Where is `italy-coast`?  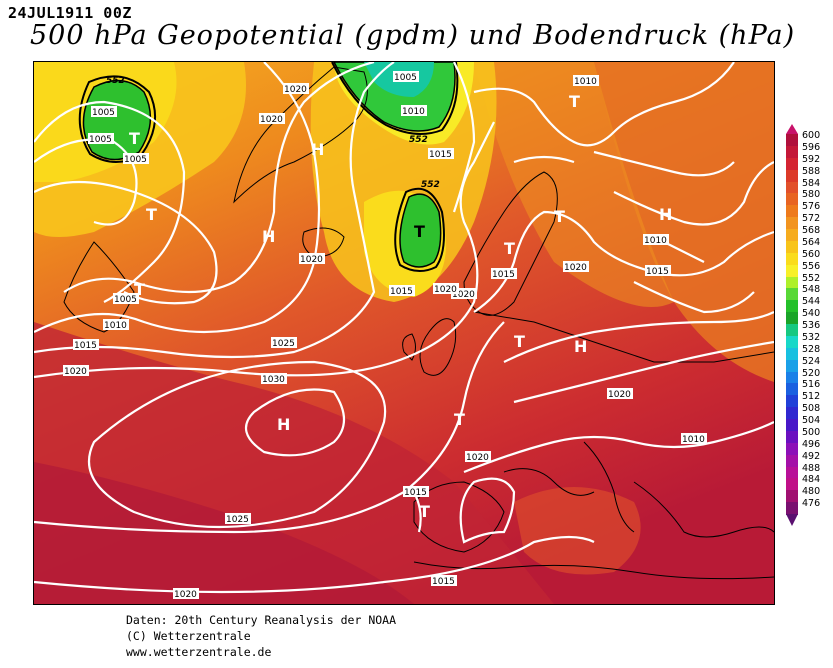 italy-coast is located at coordinates (609, 487).